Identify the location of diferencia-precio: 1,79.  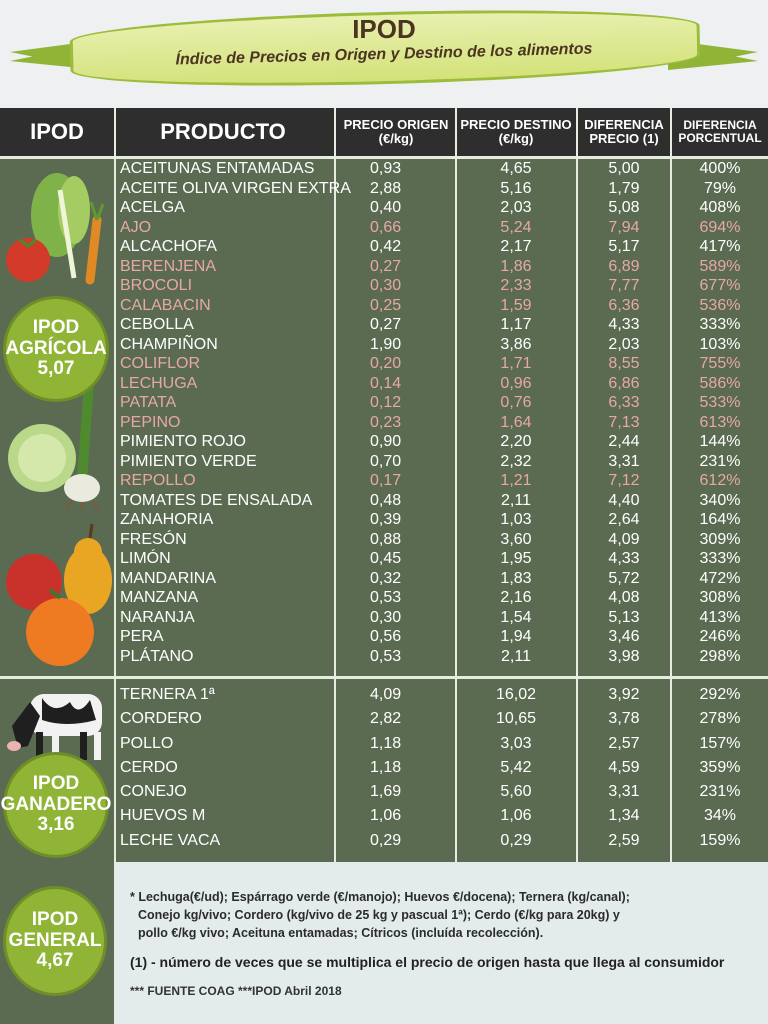
(624, 188).